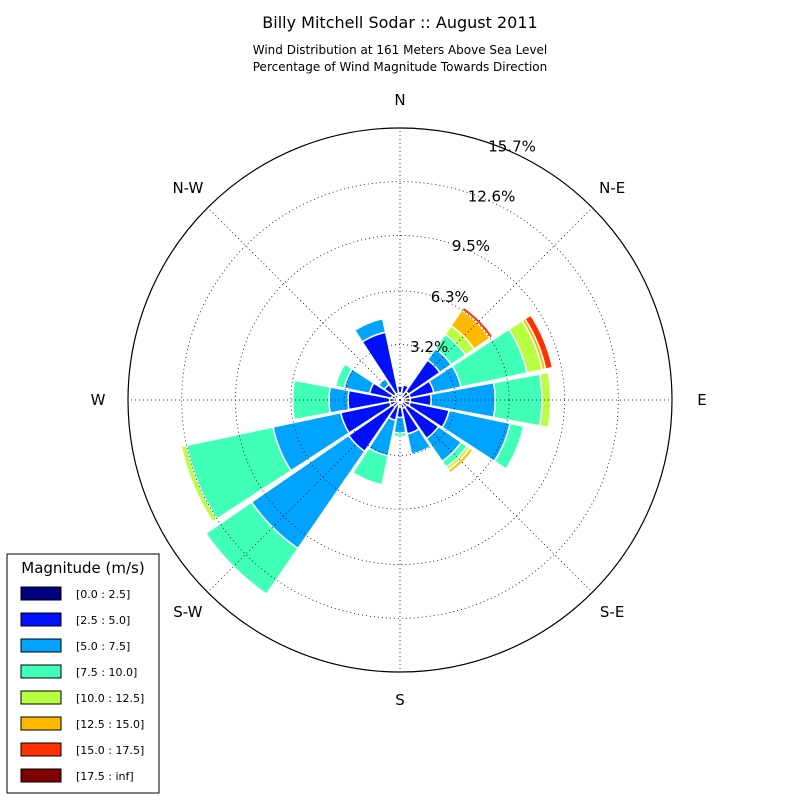 The height and width of the screenshot is (800, 800). I want to click on ring-label-1: 6.3%, so click(450, 297).